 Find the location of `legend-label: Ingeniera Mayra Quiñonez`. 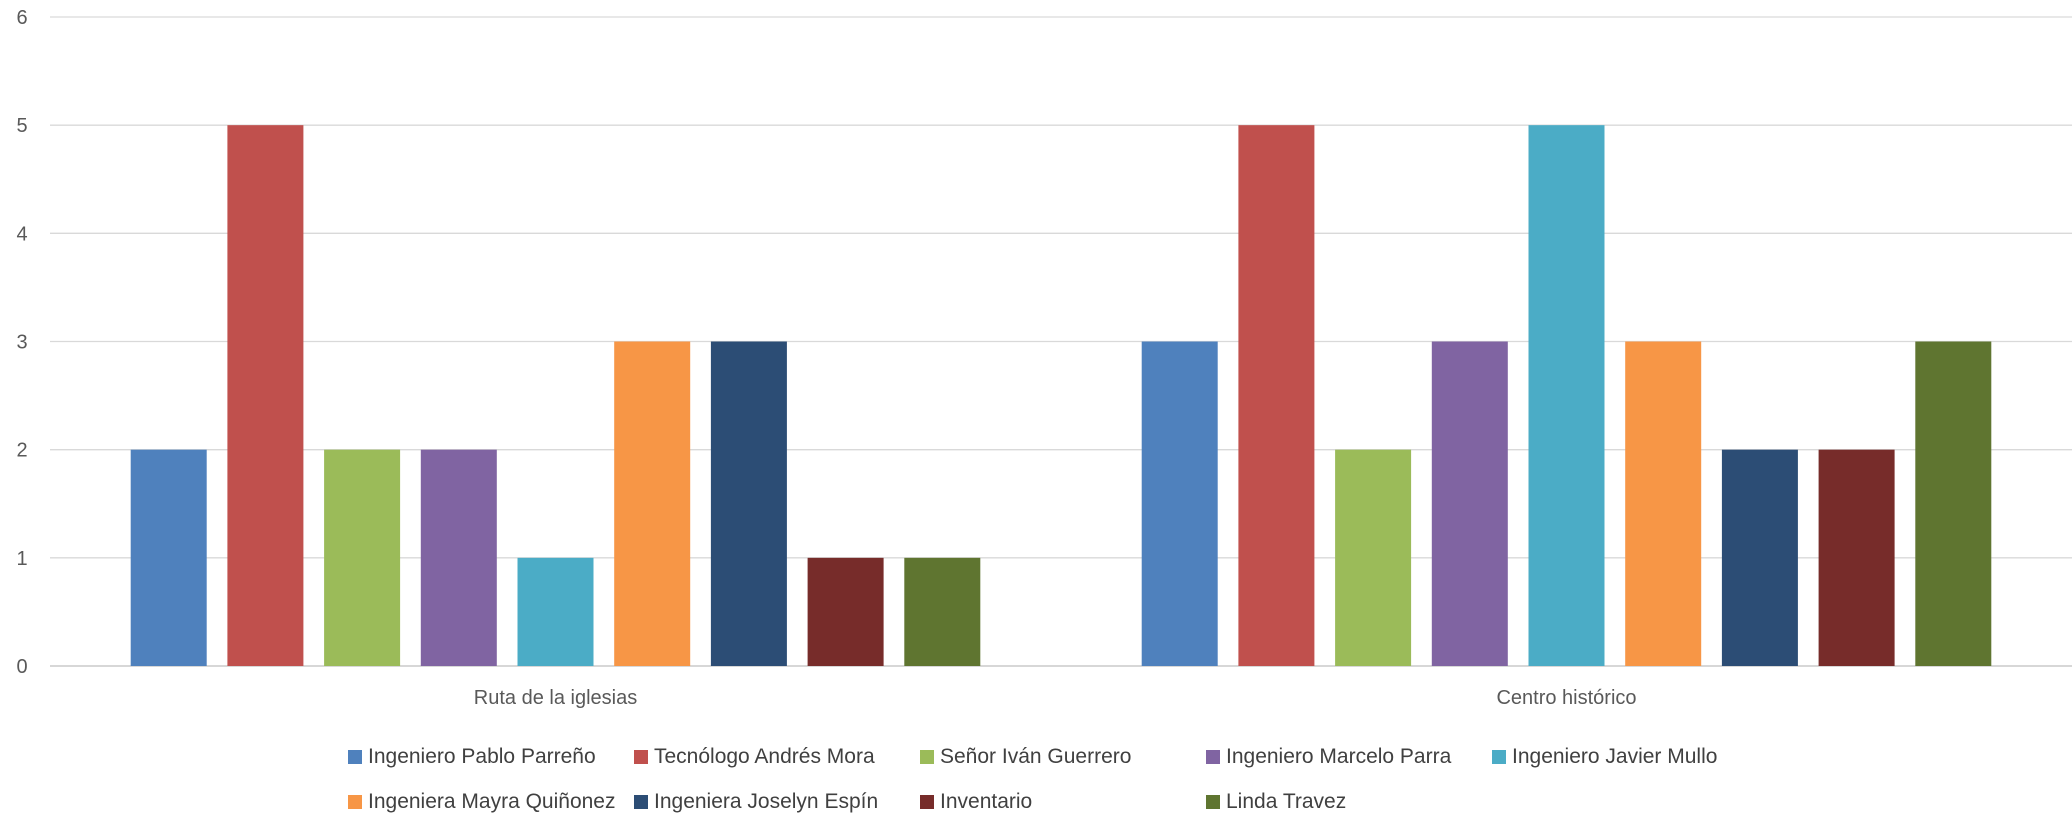

legend-label: Ingeniera Mayra Quiñonez is located at coordinates (492, 801).